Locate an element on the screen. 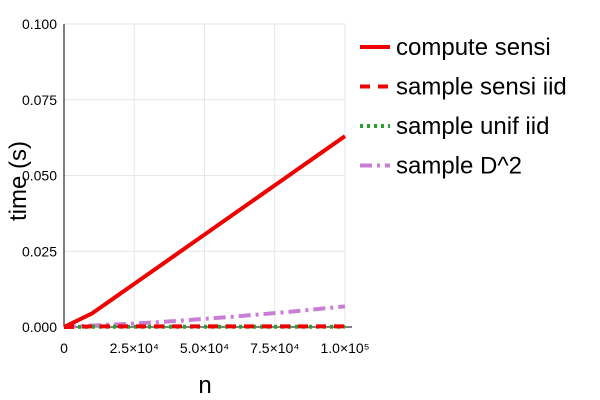 The image size is (600, 400). y-tick-labels: 0.000 0.025 0.050 0.075 0.100 is located at coordinates (39, 175).